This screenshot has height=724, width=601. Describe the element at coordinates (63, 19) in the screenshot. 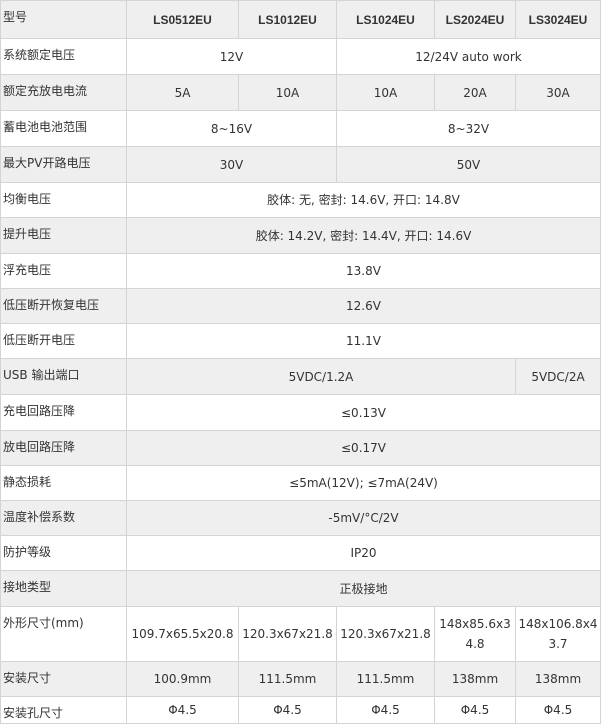

I see `row-label: 型号` at that location.